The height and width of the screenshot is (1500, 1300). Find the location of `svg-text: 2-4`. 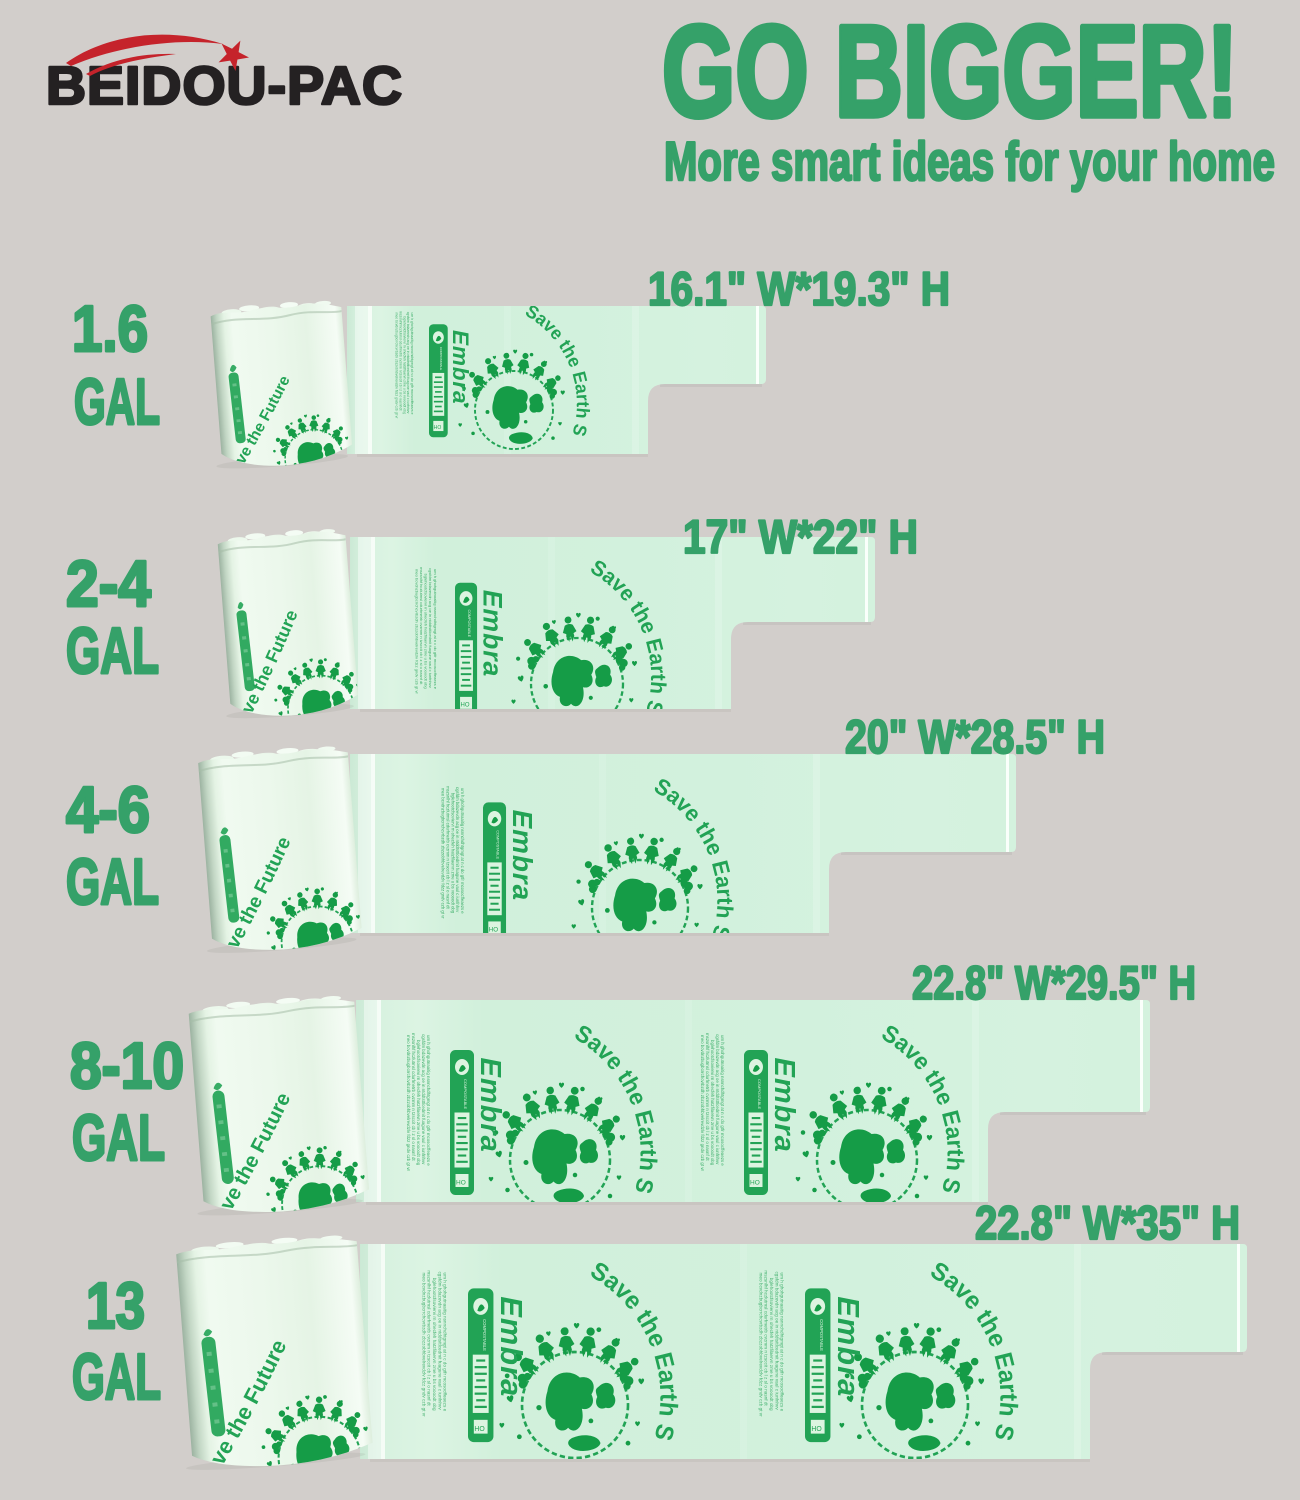

svg-text: 2-4 is located at coordinates (108, 583).